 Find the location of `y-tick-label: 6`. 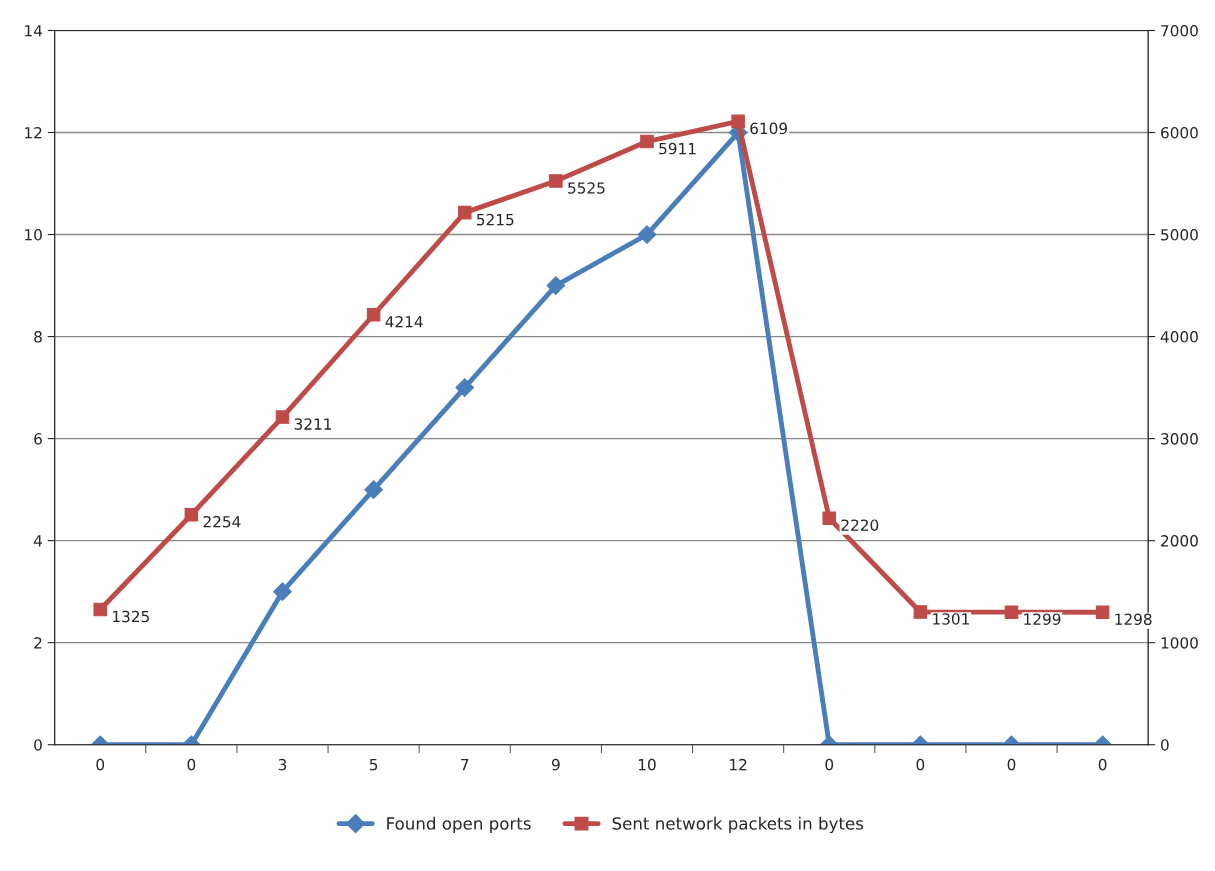

y-tick-label: 6 is located at coordinates (38, 439).